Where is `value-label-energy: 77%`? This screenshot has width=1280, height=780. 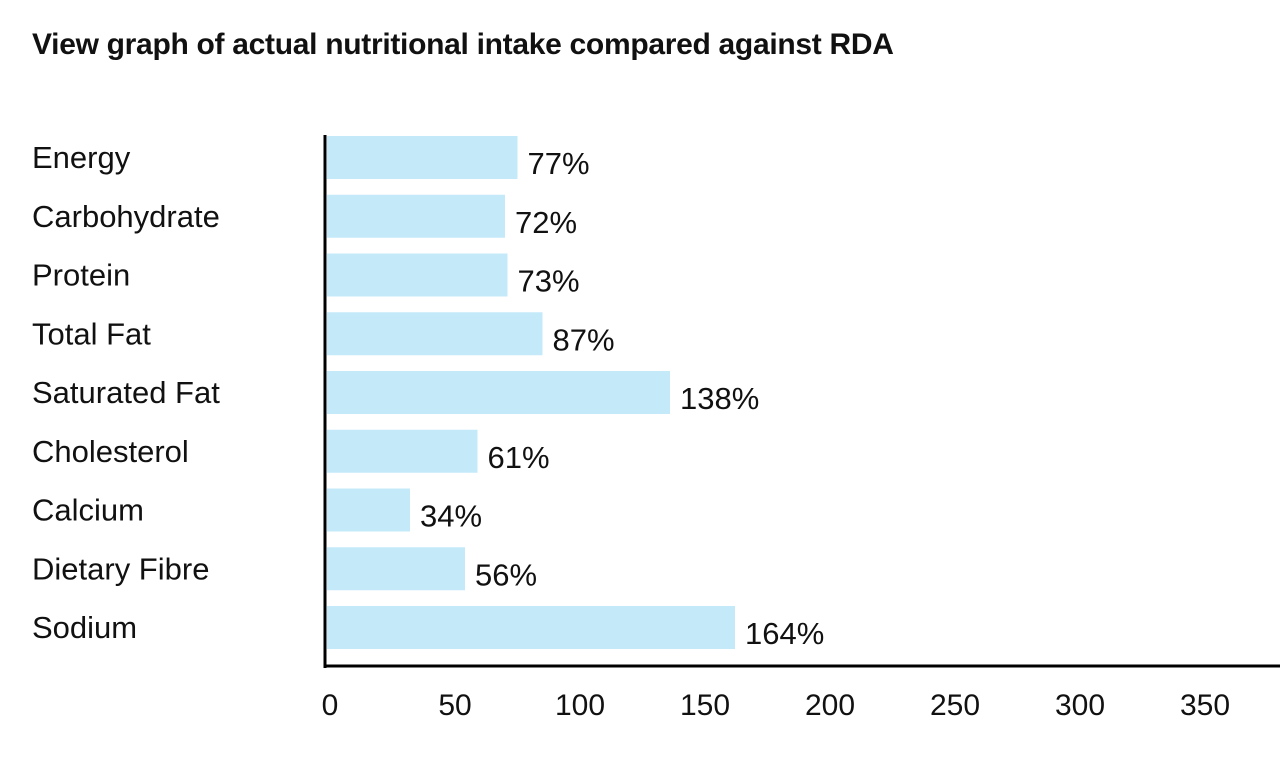 value-label-energy: 77% is located at coordinates (559, 163).